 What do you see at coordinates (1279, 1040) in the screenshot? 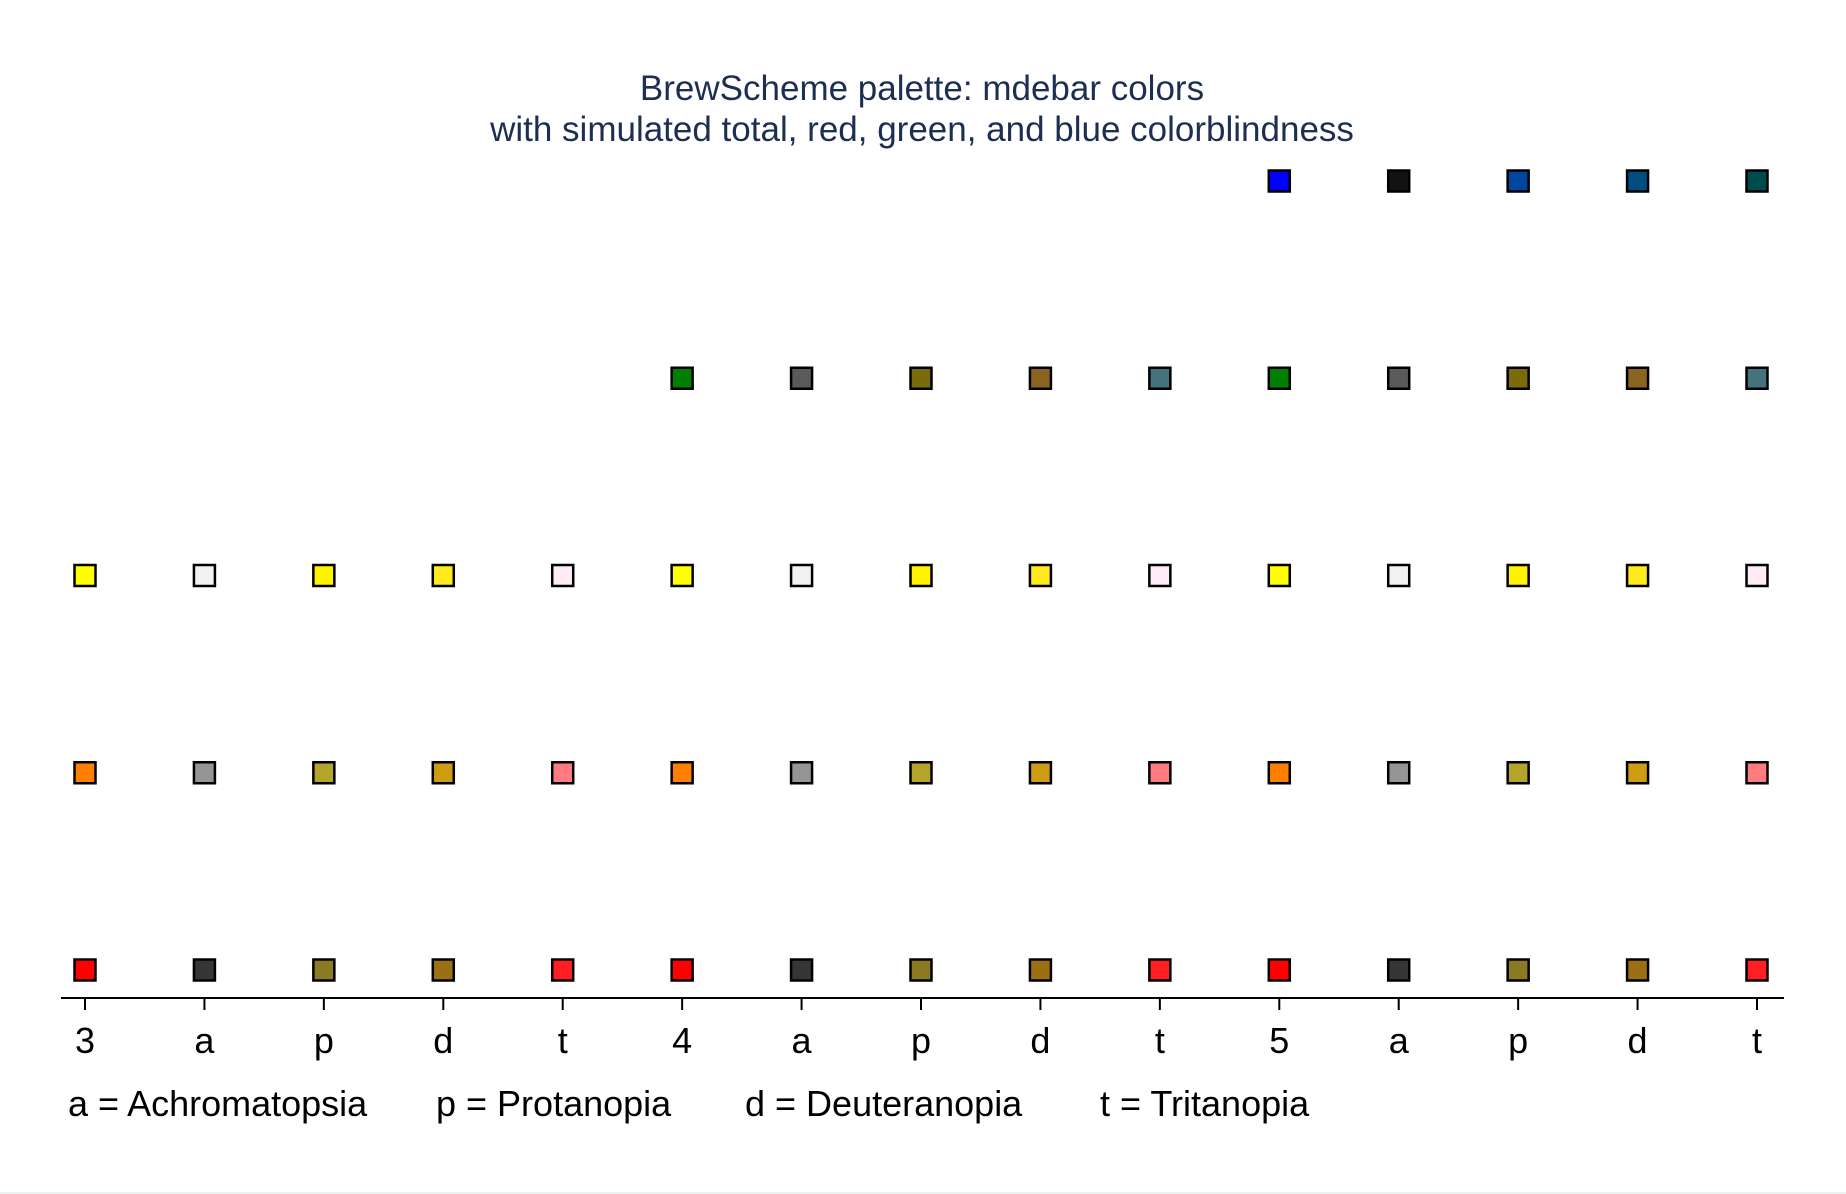
I see `x-tick-label: 5` at bounding box center [1279, 1040].